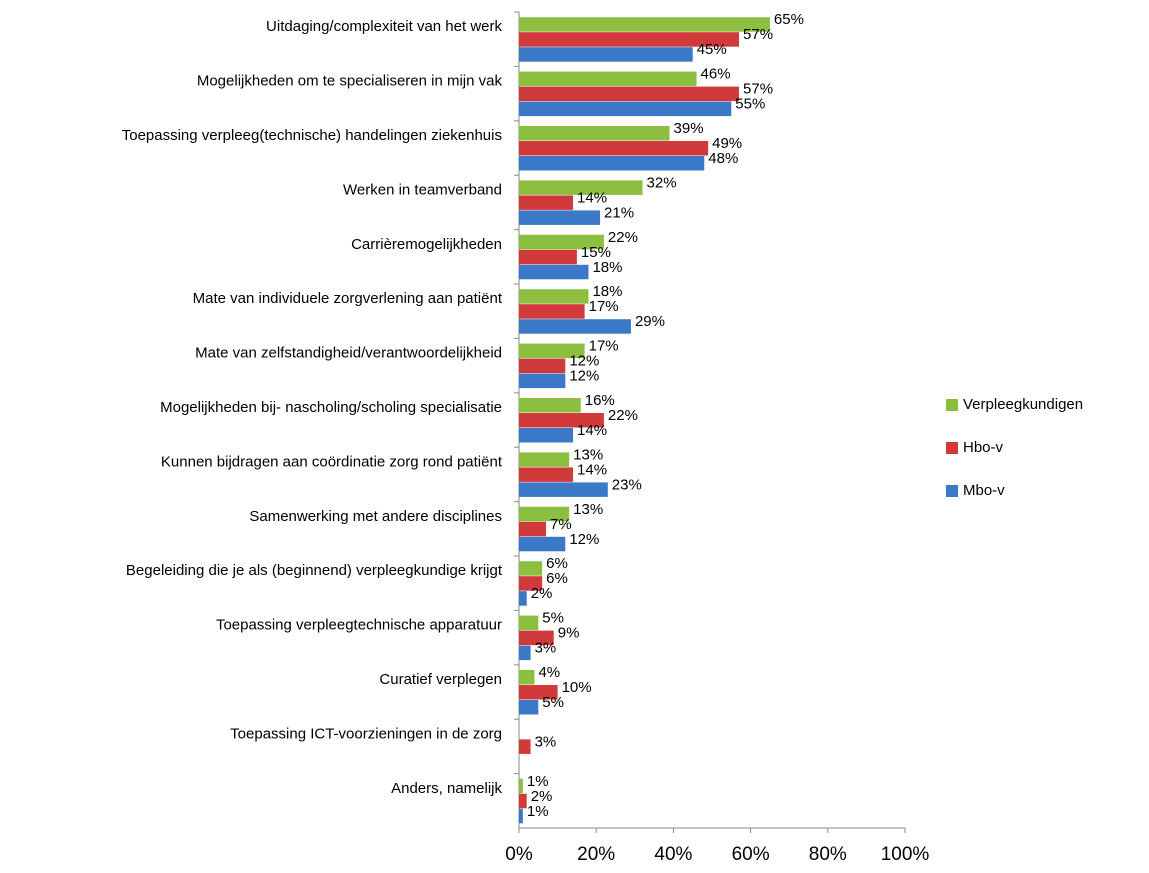 The image size is (1149, 873). Describe the element at coordinates (983, 447) in the screenshot. I see `legend-label: Hbo-v` at that location.